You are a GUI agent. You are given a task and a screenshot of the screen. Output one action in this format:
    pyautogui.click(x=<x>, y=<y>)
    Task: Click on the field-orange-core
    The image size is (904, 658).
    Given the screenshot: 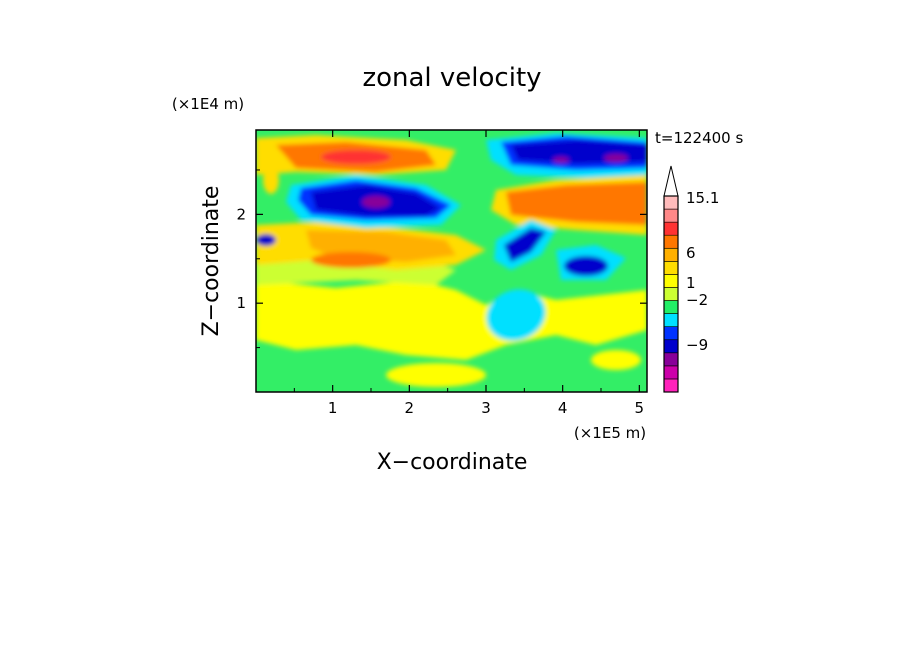 What is the action you would take?
    pyautogui.click(x=351, y=260)
    